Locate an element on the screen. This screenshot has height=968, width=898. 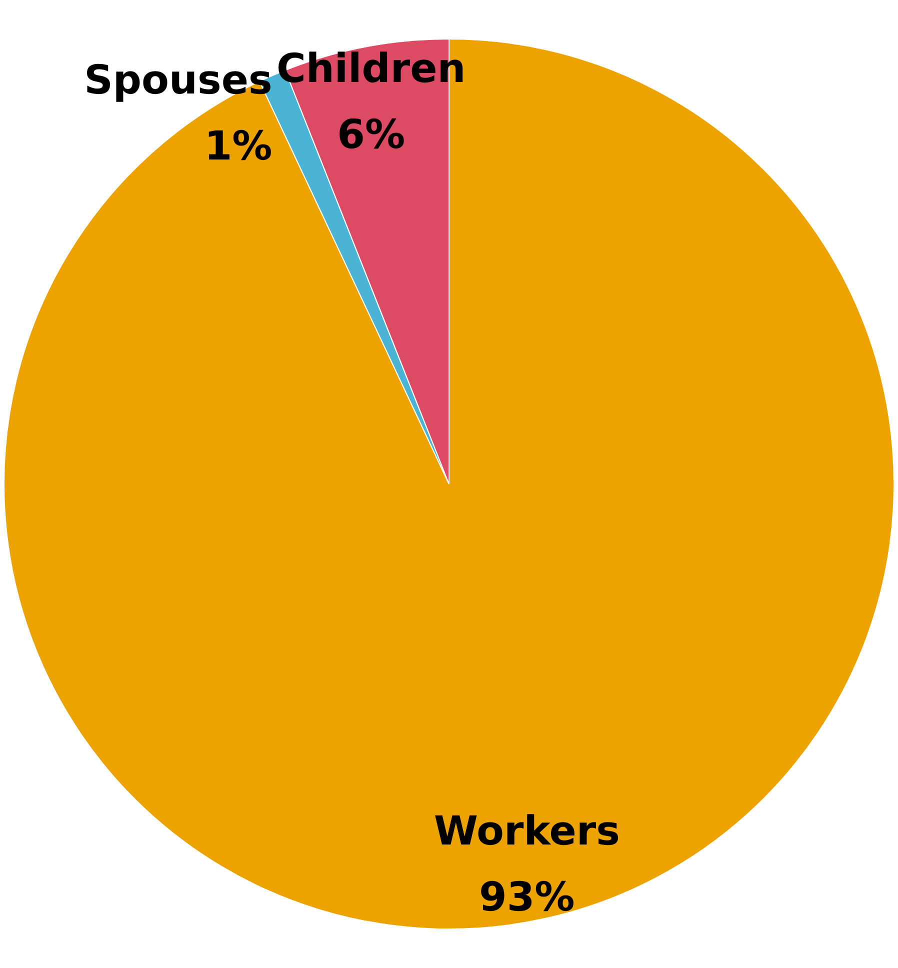
slice-label: Workers is located at coordinates (527, 831).